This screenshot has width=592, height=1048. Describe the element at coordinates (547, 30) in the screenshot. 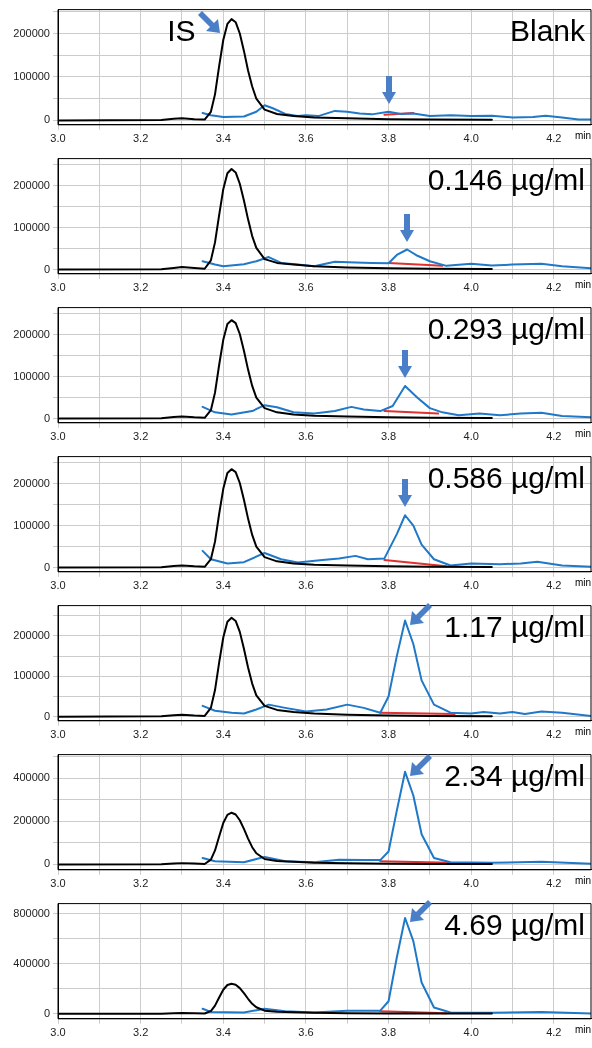

I see `chart-title: Blank` at that location.